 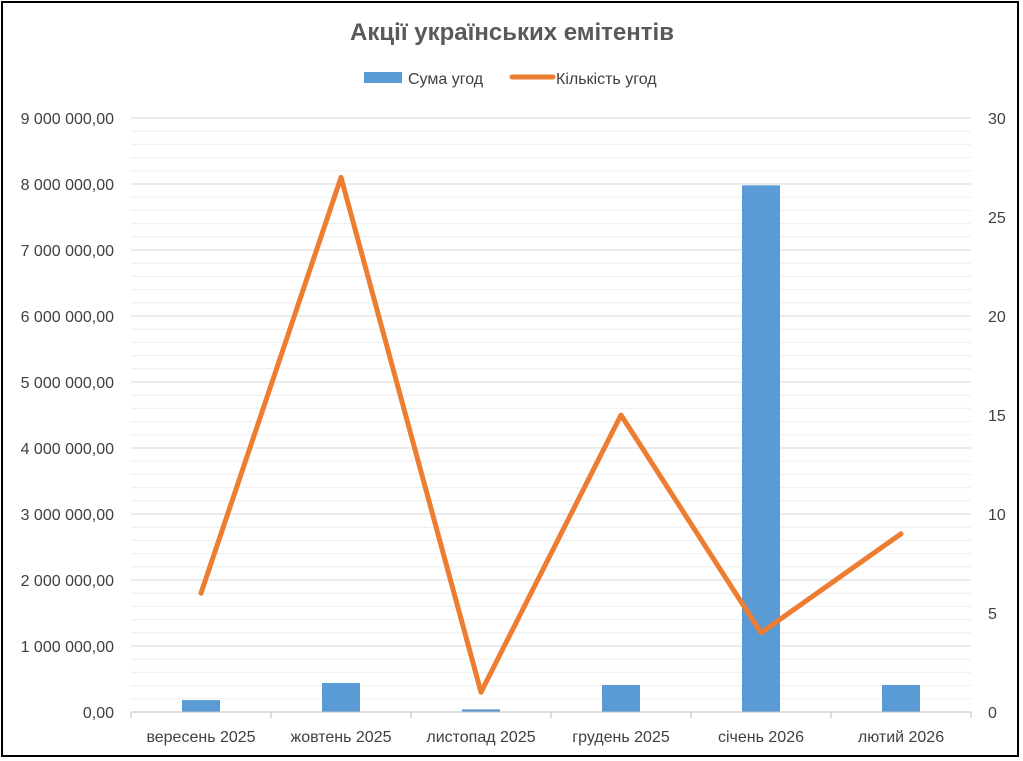 What do you see at coordinates (68, 317) in the screenshot?
I see `y-left-tick-label: 6 000 000,00` at bounding box center [68, 317].